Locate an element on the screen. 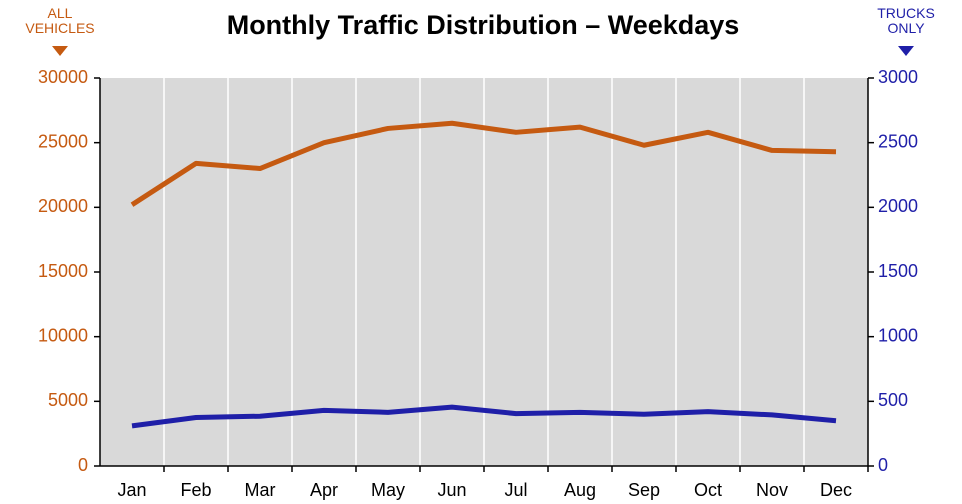 Image resolution: width=962 pixels, height=504 pixels. y2-tick-label: 1500 is located at coordinates (898, 271).